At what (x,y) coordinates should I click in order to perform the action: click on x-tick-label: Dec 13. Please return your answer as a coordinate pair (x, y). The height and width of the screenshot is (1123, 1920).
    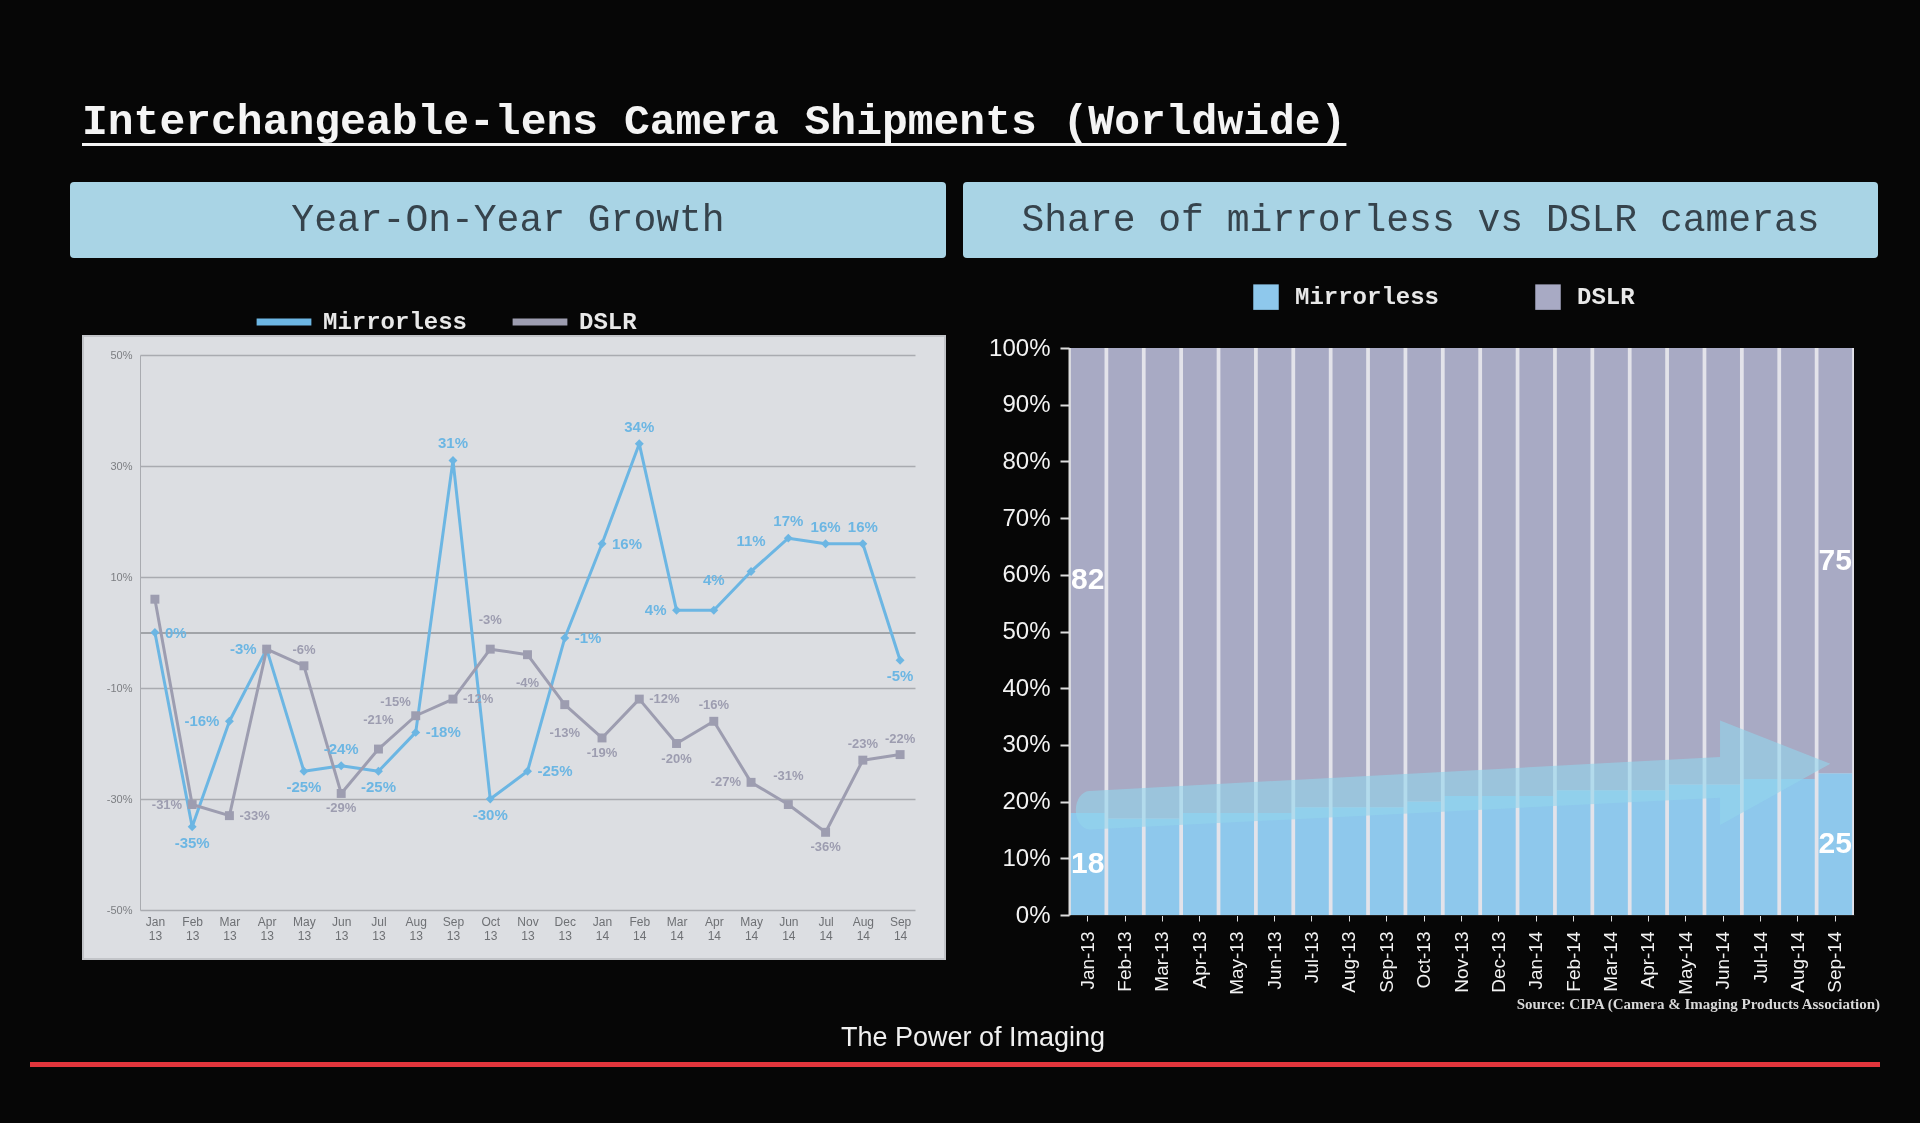
    Looking at the image, I should click on (565, 928).